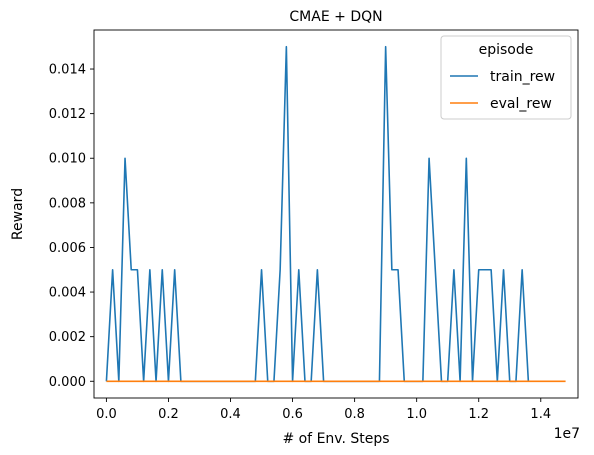 This screenshot has height=455, width=594. I want to click on legend-label-train-rew: train_rew, so click(522, 77).